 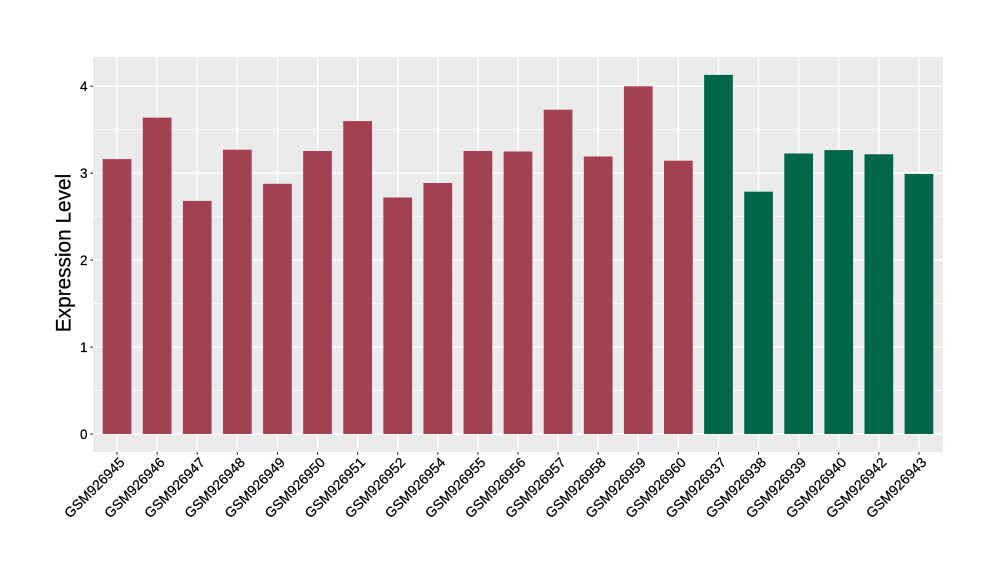 I want to click on svg-text: 2, so click(x=84, y=260).